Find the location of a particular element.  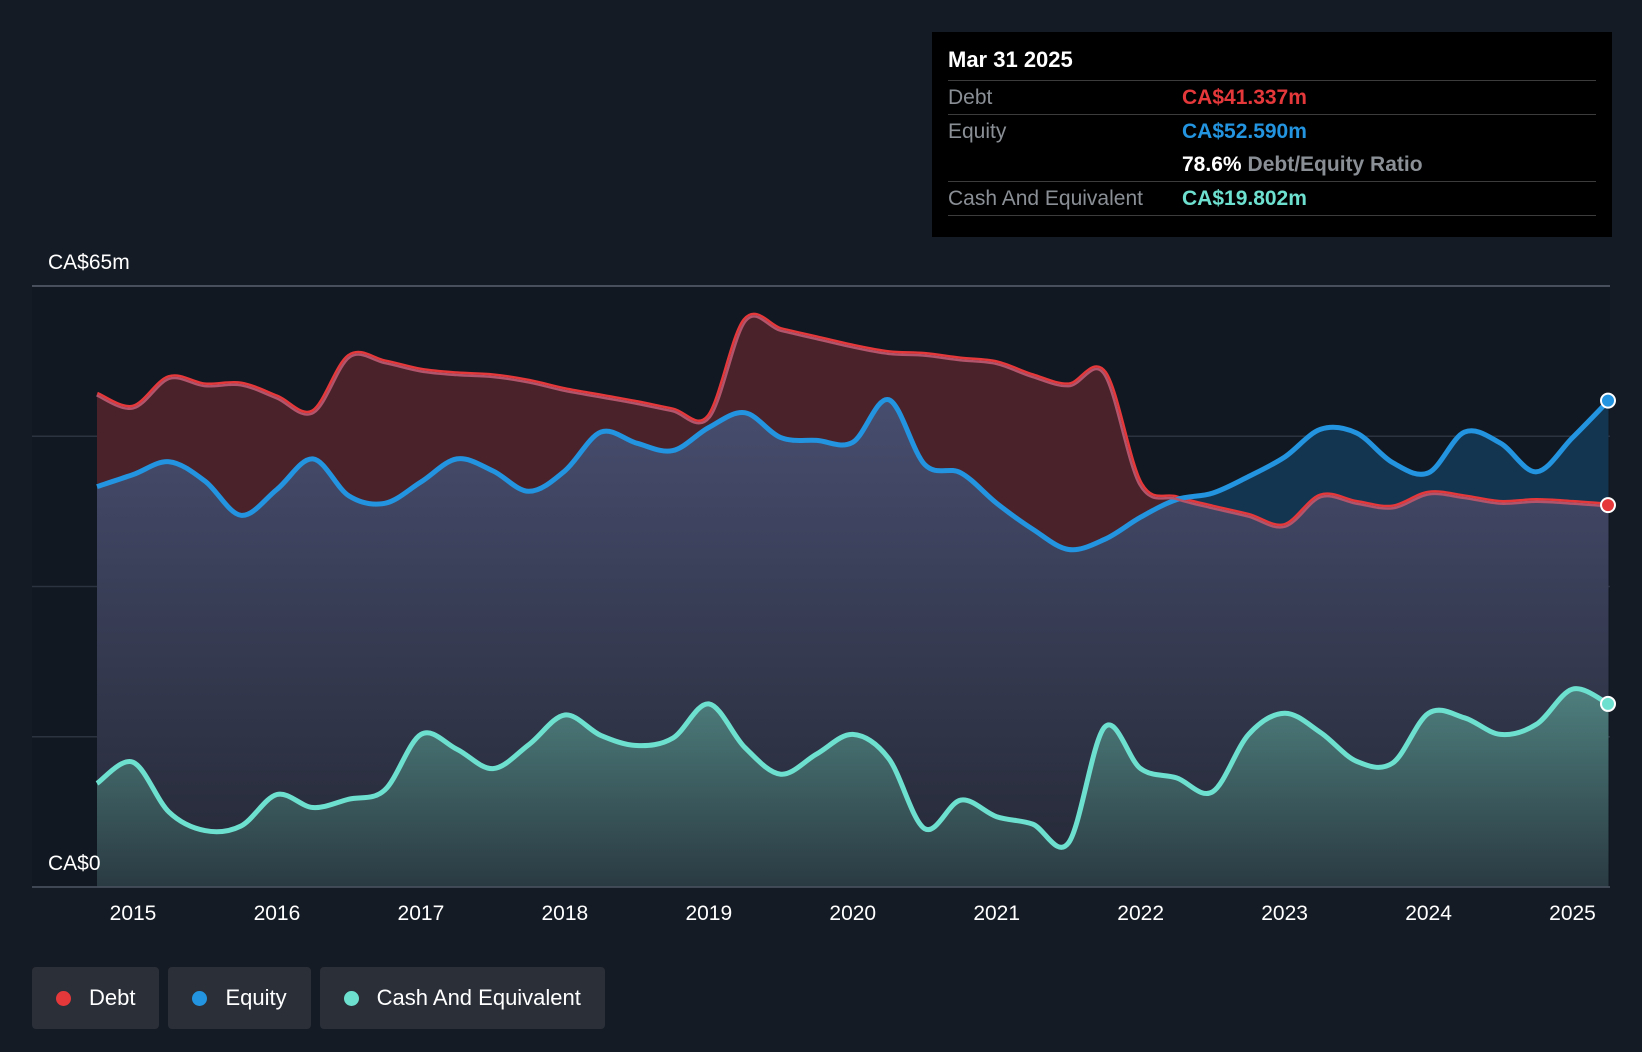

chart-legend: Debt Equity Cash And Equivalent is located at coordinates (323, 998).